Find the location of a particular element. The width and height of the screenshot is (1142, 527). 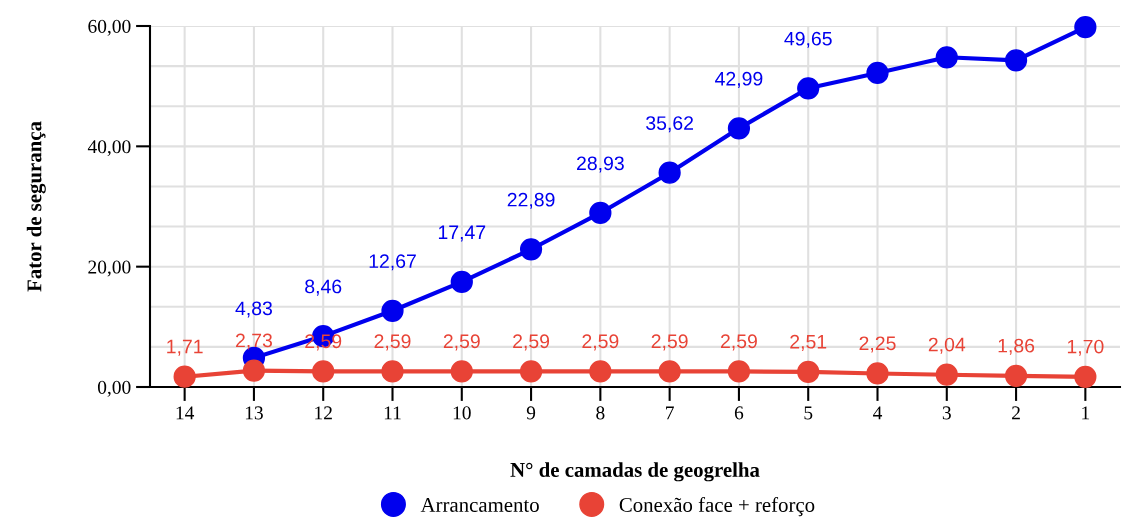

x-tick-label: 1 is located at coordinates (1086, 413).